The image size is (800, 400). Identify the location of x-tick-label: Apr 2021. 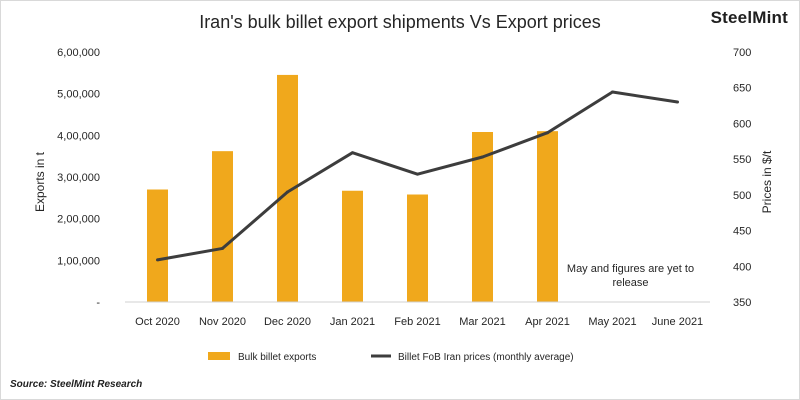
(547, 322).